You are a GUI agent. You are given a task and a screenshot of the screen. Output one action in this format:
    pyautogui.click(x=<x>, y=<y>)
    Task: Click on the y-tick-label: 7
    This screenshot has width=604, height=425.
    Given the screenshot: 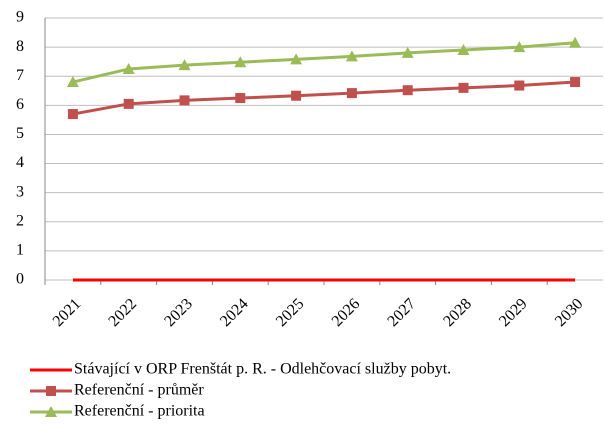 What is the action you would take?
    pyautogui.click(x=20, y=75)
    